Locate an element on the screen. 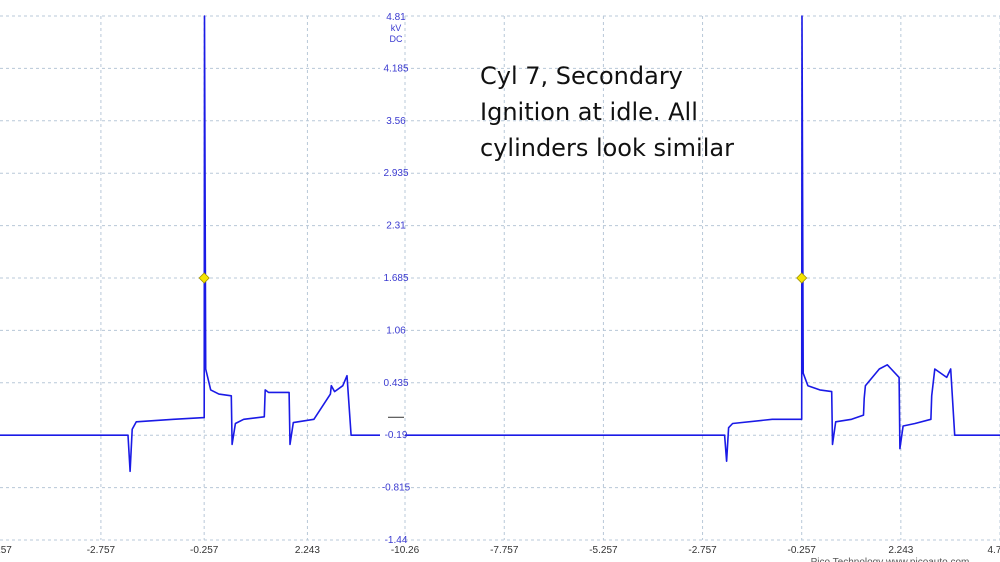 This screenshot has height=562, width=1000. unit-label: kV is located at coordinates (396, 28).